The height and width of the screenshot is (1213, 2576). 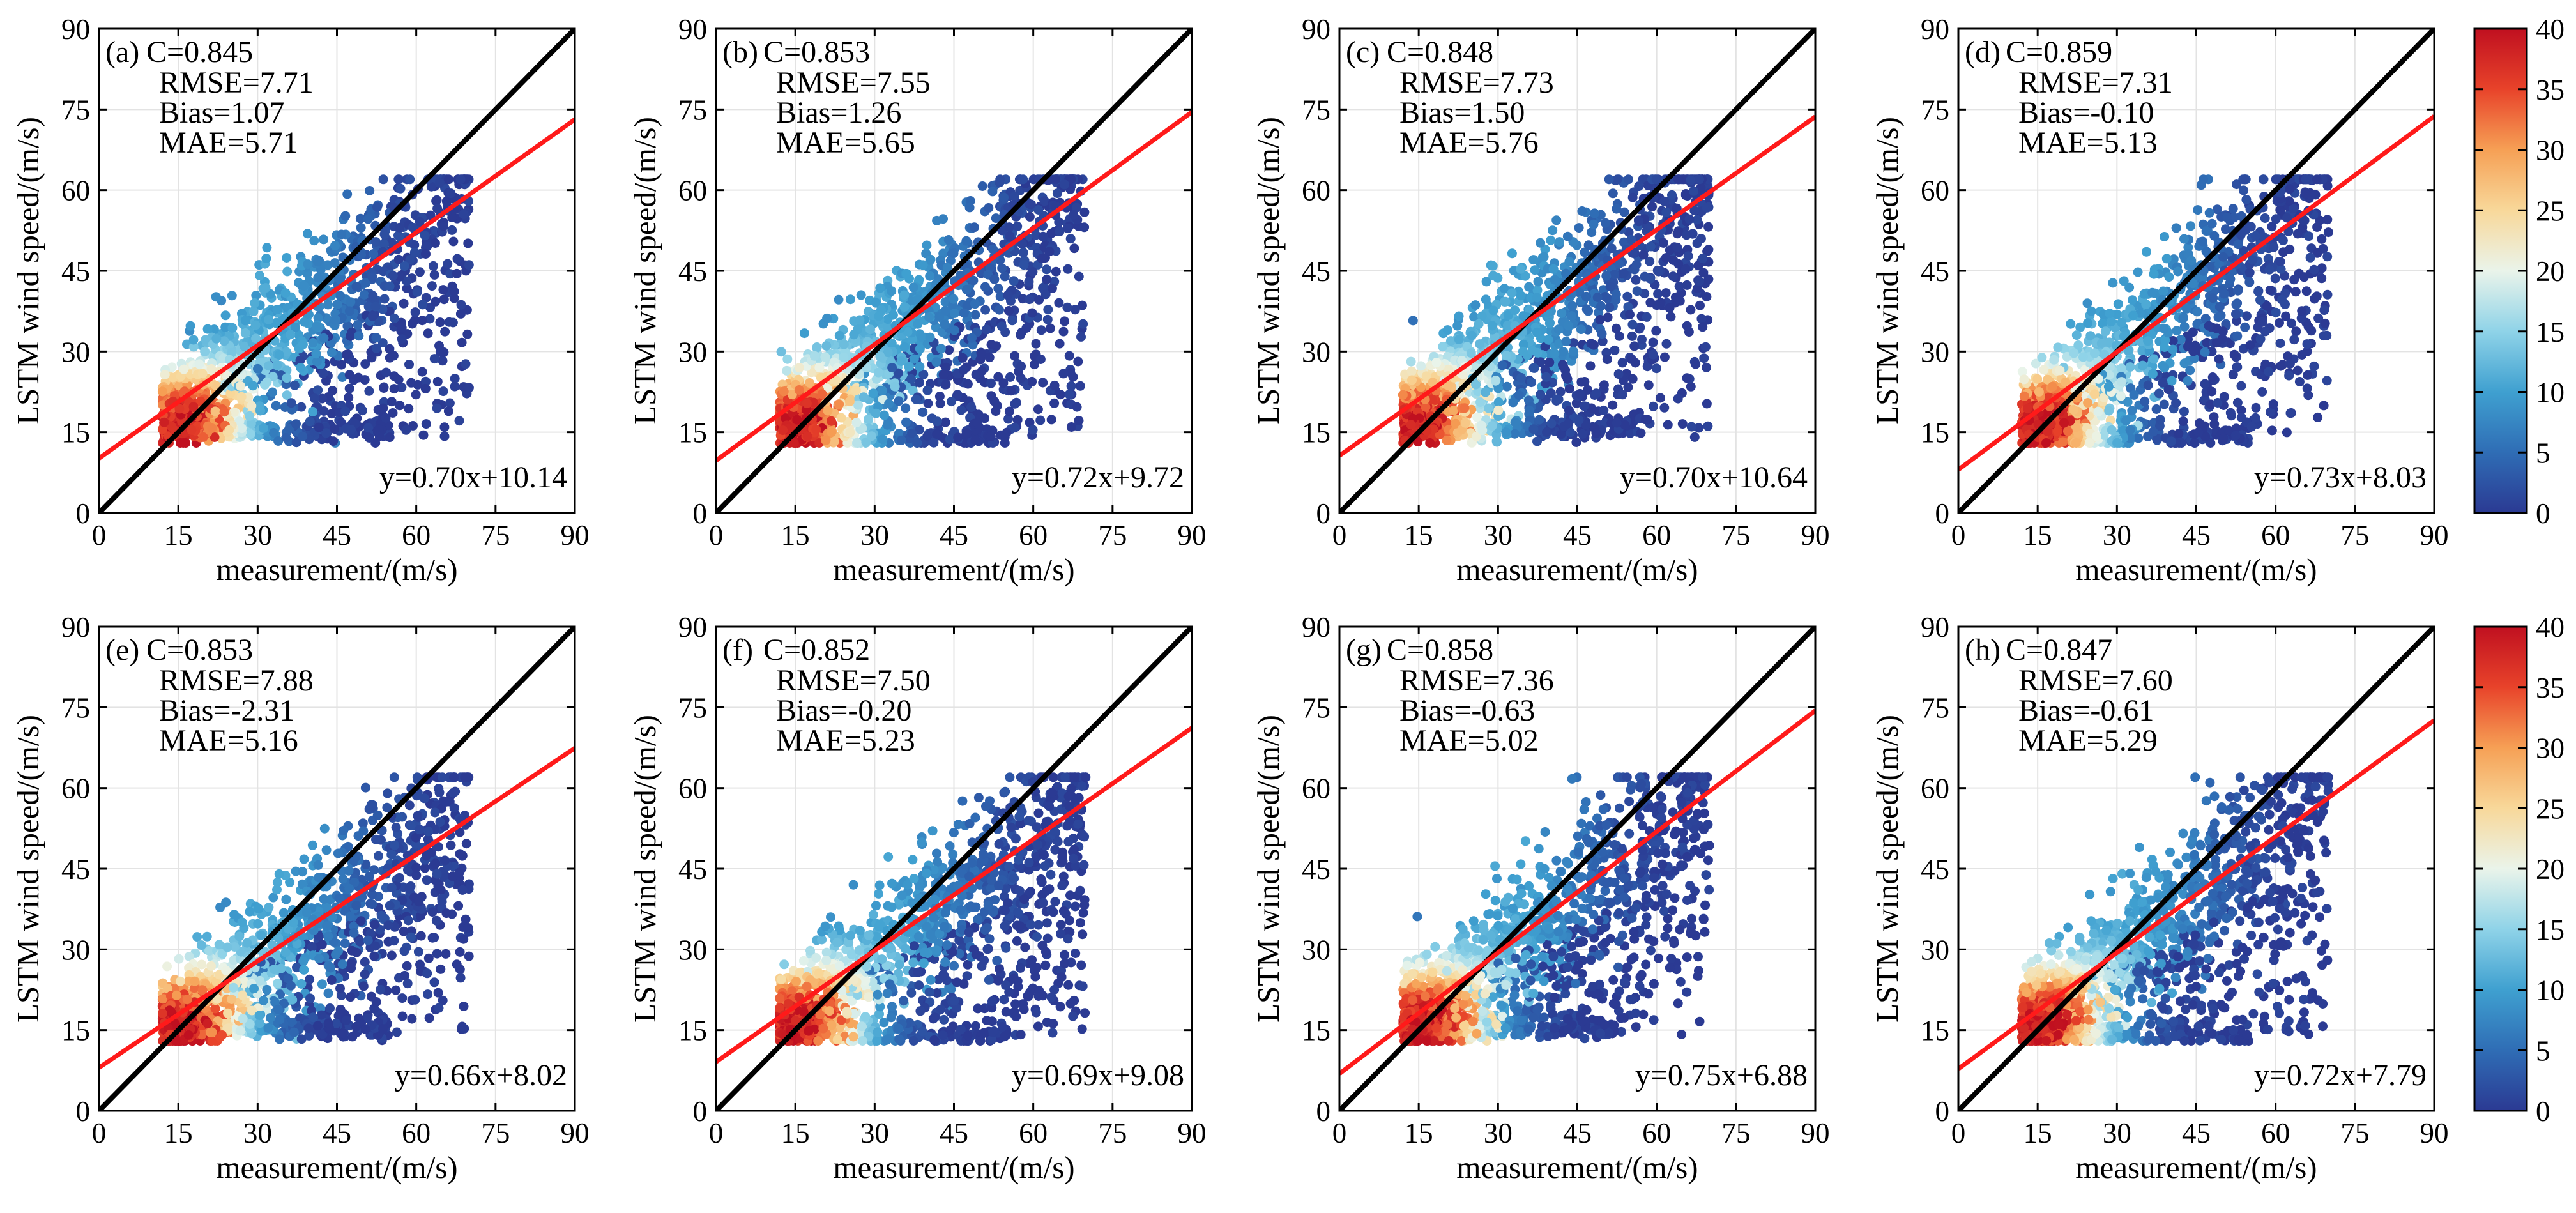 I want to click on x-tick-label: 90, so click(x=575, y=535).